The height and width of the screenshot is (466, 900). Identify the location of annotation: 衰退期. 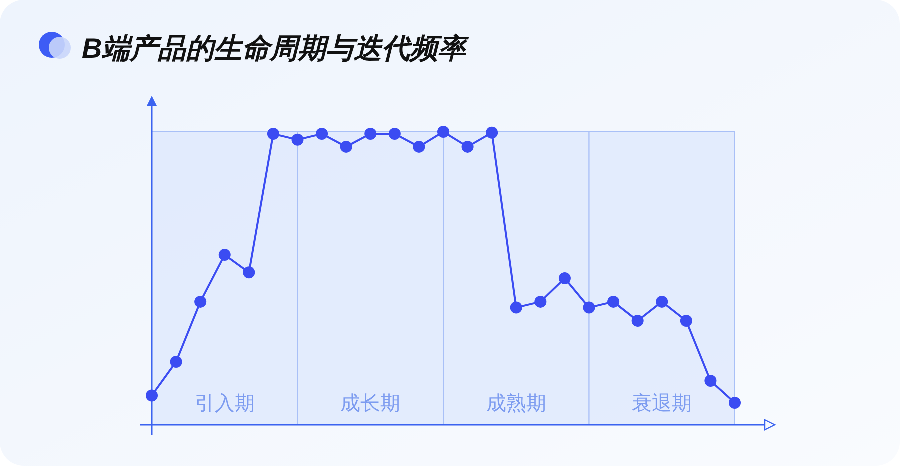
(662, 404).